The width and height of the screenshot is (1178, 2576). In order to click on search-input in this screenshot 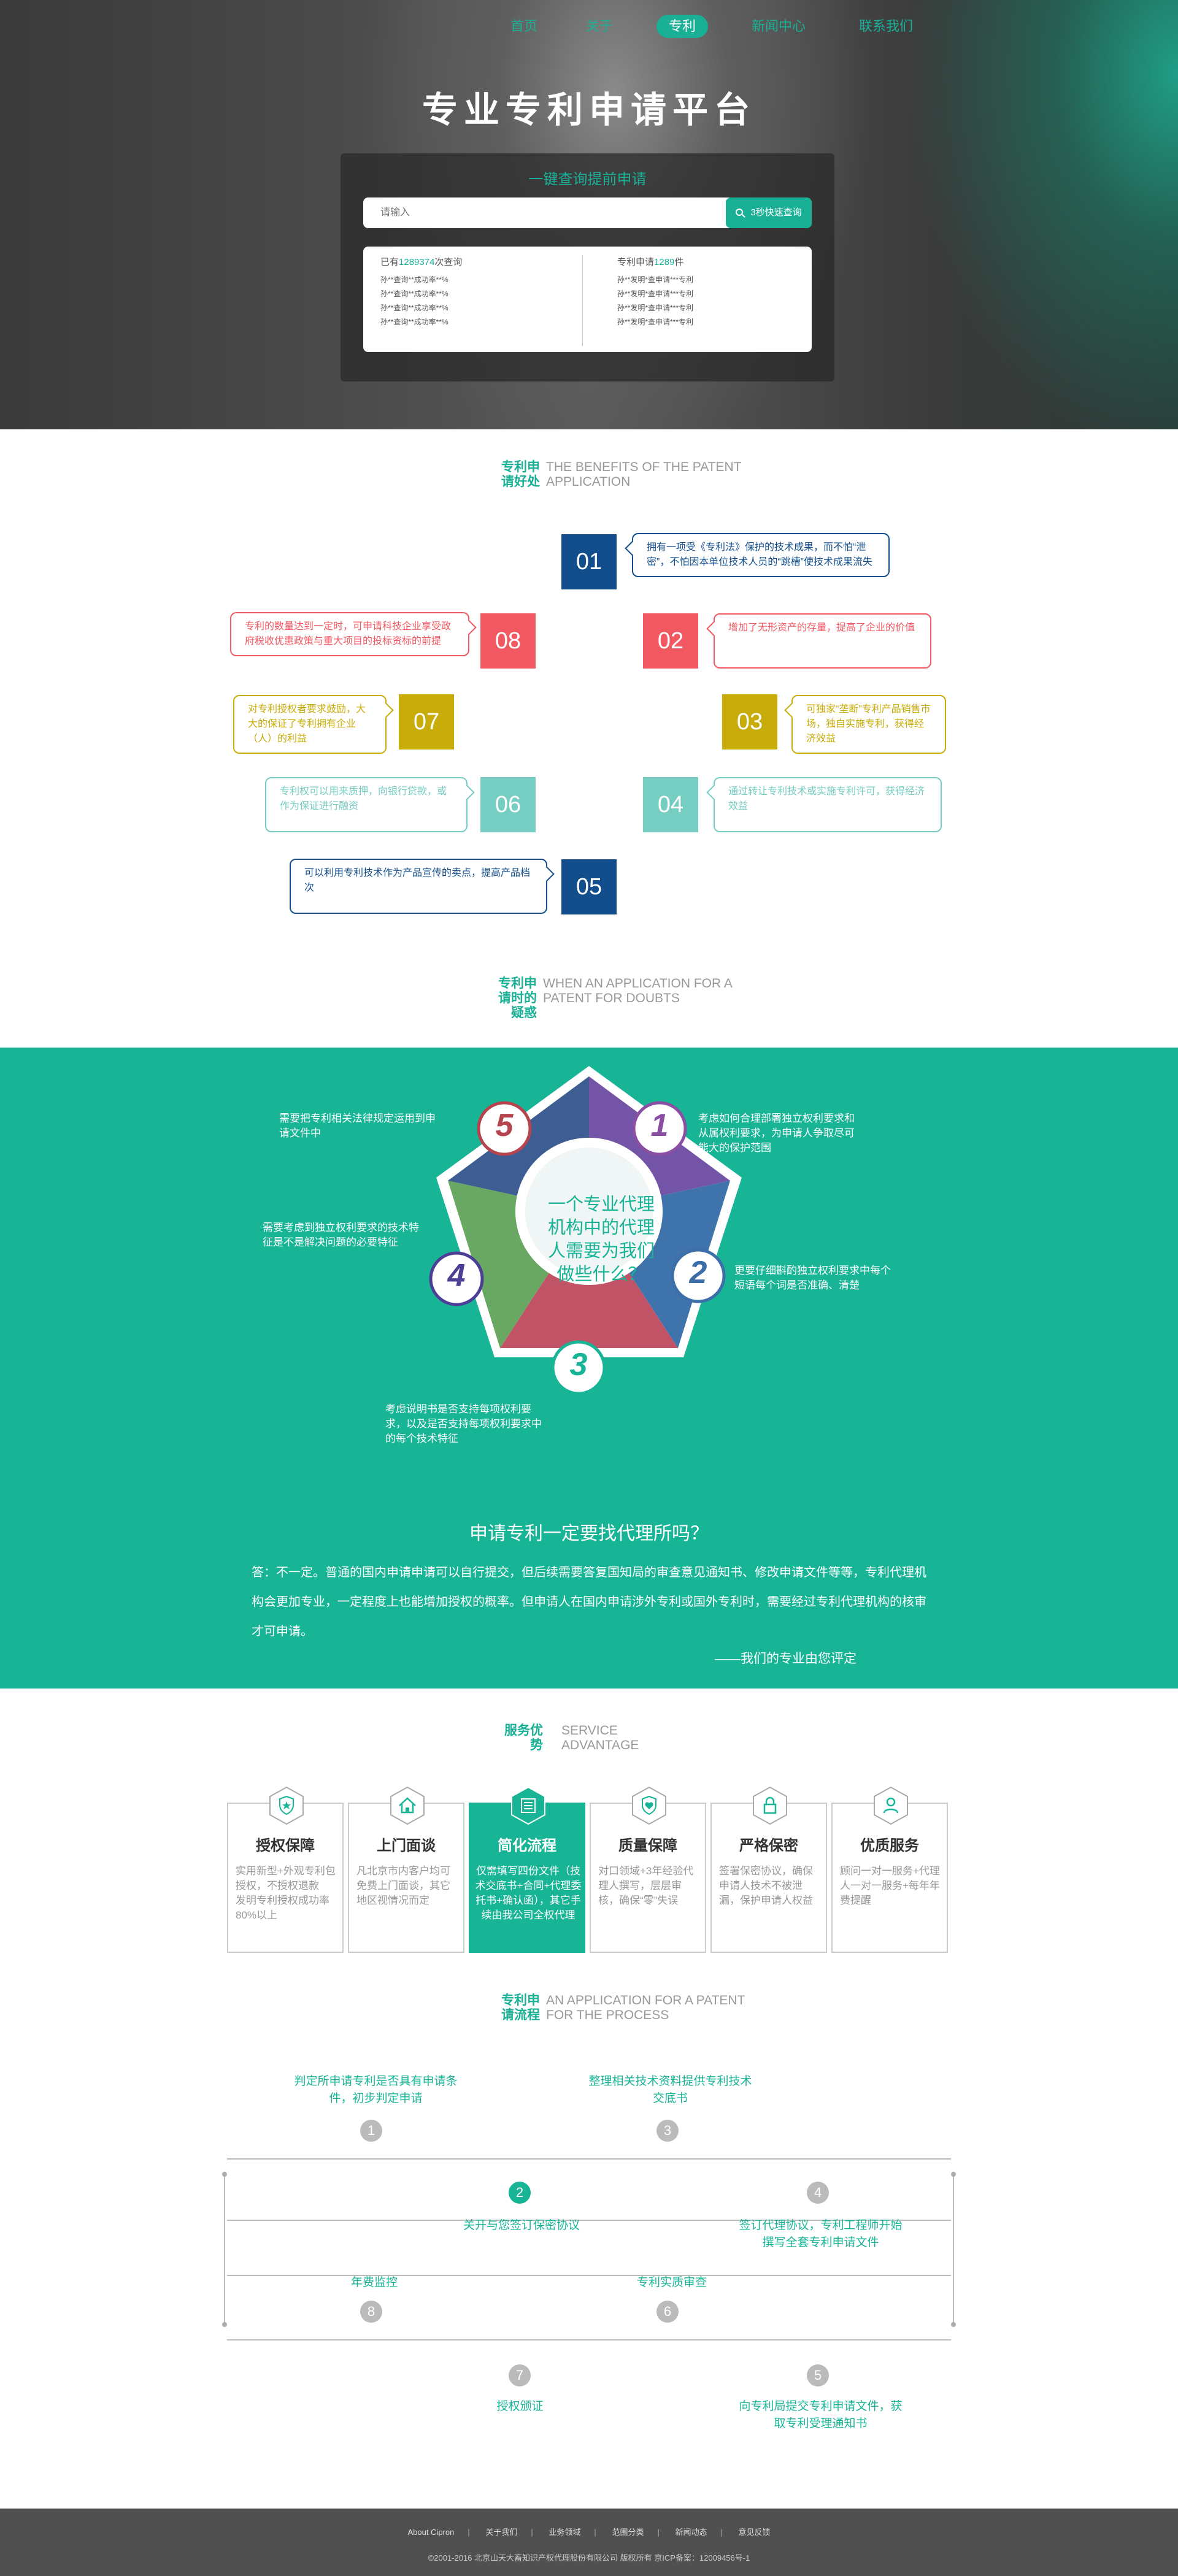, I will do `click(561, 212)`.